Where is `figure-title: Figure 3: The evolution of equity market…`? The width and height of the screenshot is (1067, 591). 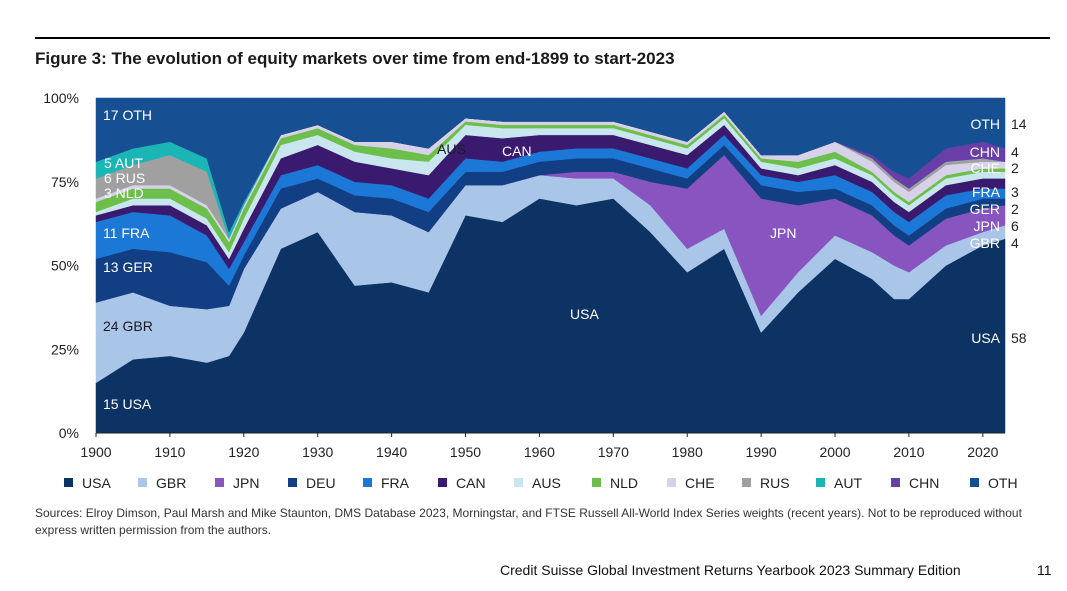 figure-title: Figure 3: The evolution of equity market… is located at coordinates (355, 58).